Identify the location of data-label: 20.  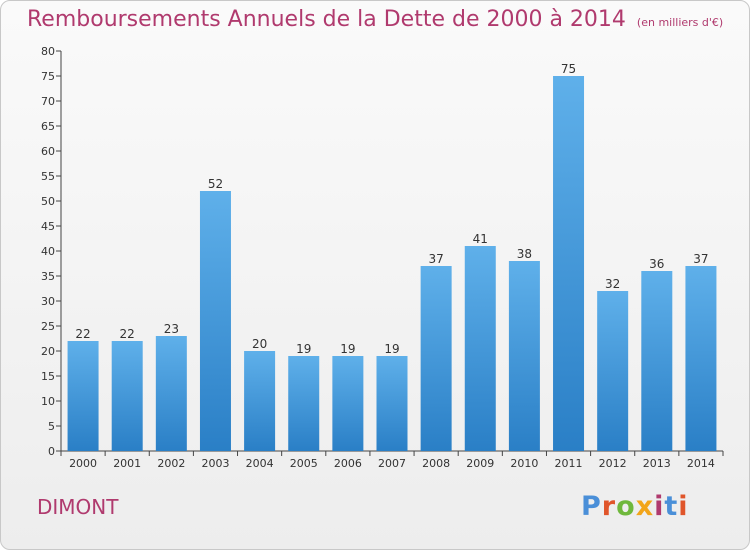
(259, 344).